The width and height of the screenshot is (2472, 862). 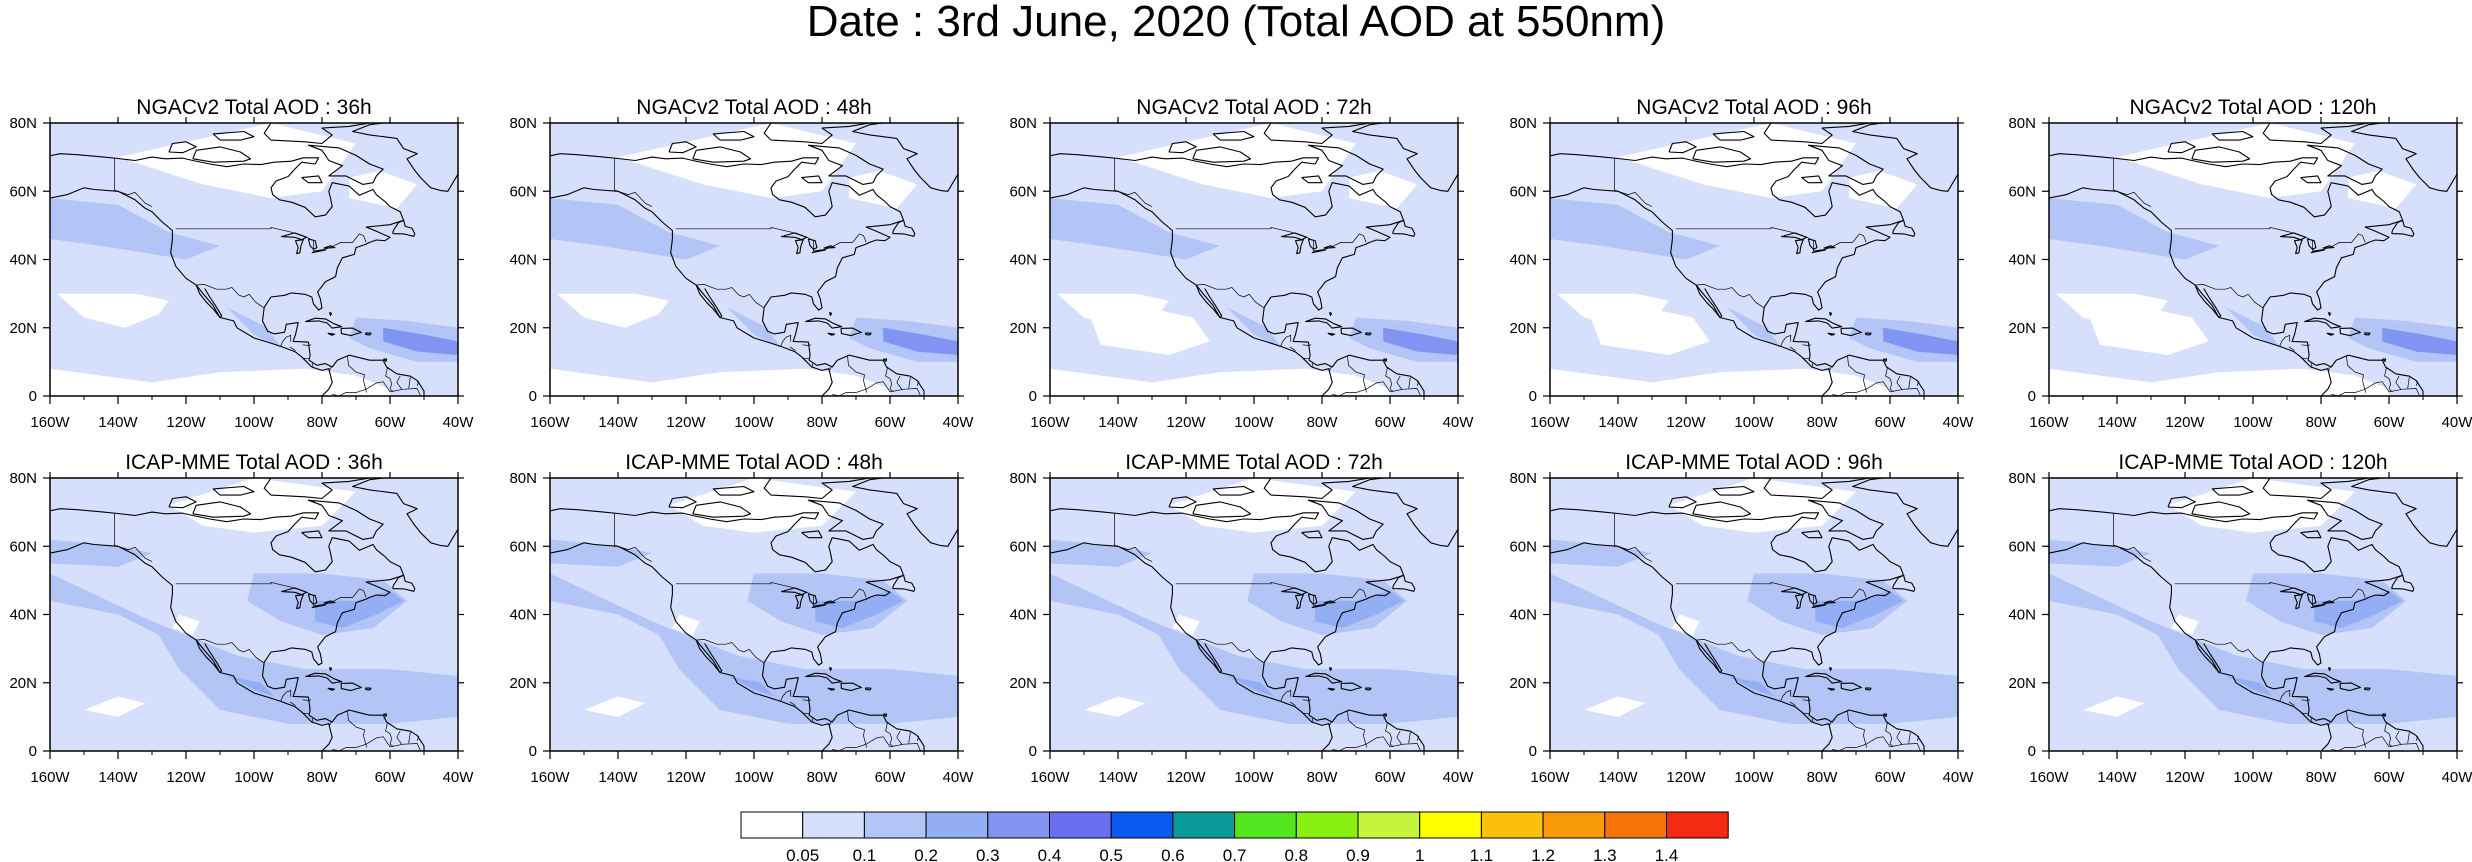 What do you see at coordinates (959, 422) in the screenshot?
I see `x-tick-label: 40W` at bounding box center [959, 422].